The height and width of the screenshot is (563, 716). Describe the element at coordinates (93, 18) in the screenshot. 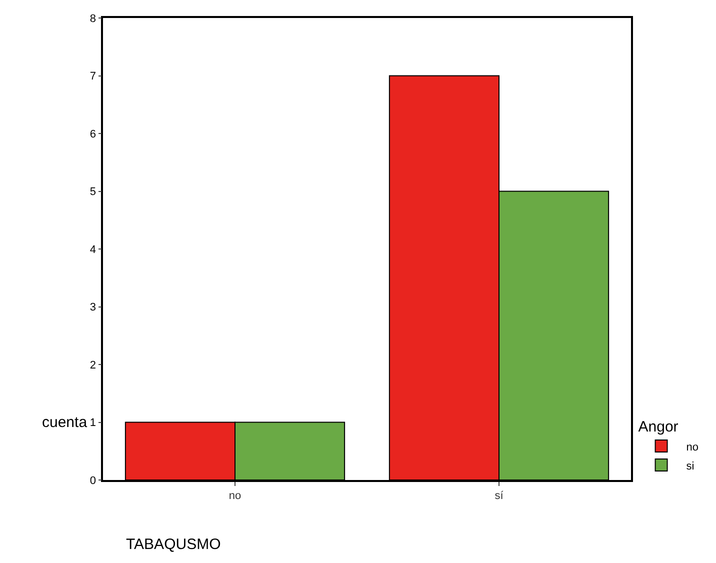

I see `y-tick-label: 8` at that location.